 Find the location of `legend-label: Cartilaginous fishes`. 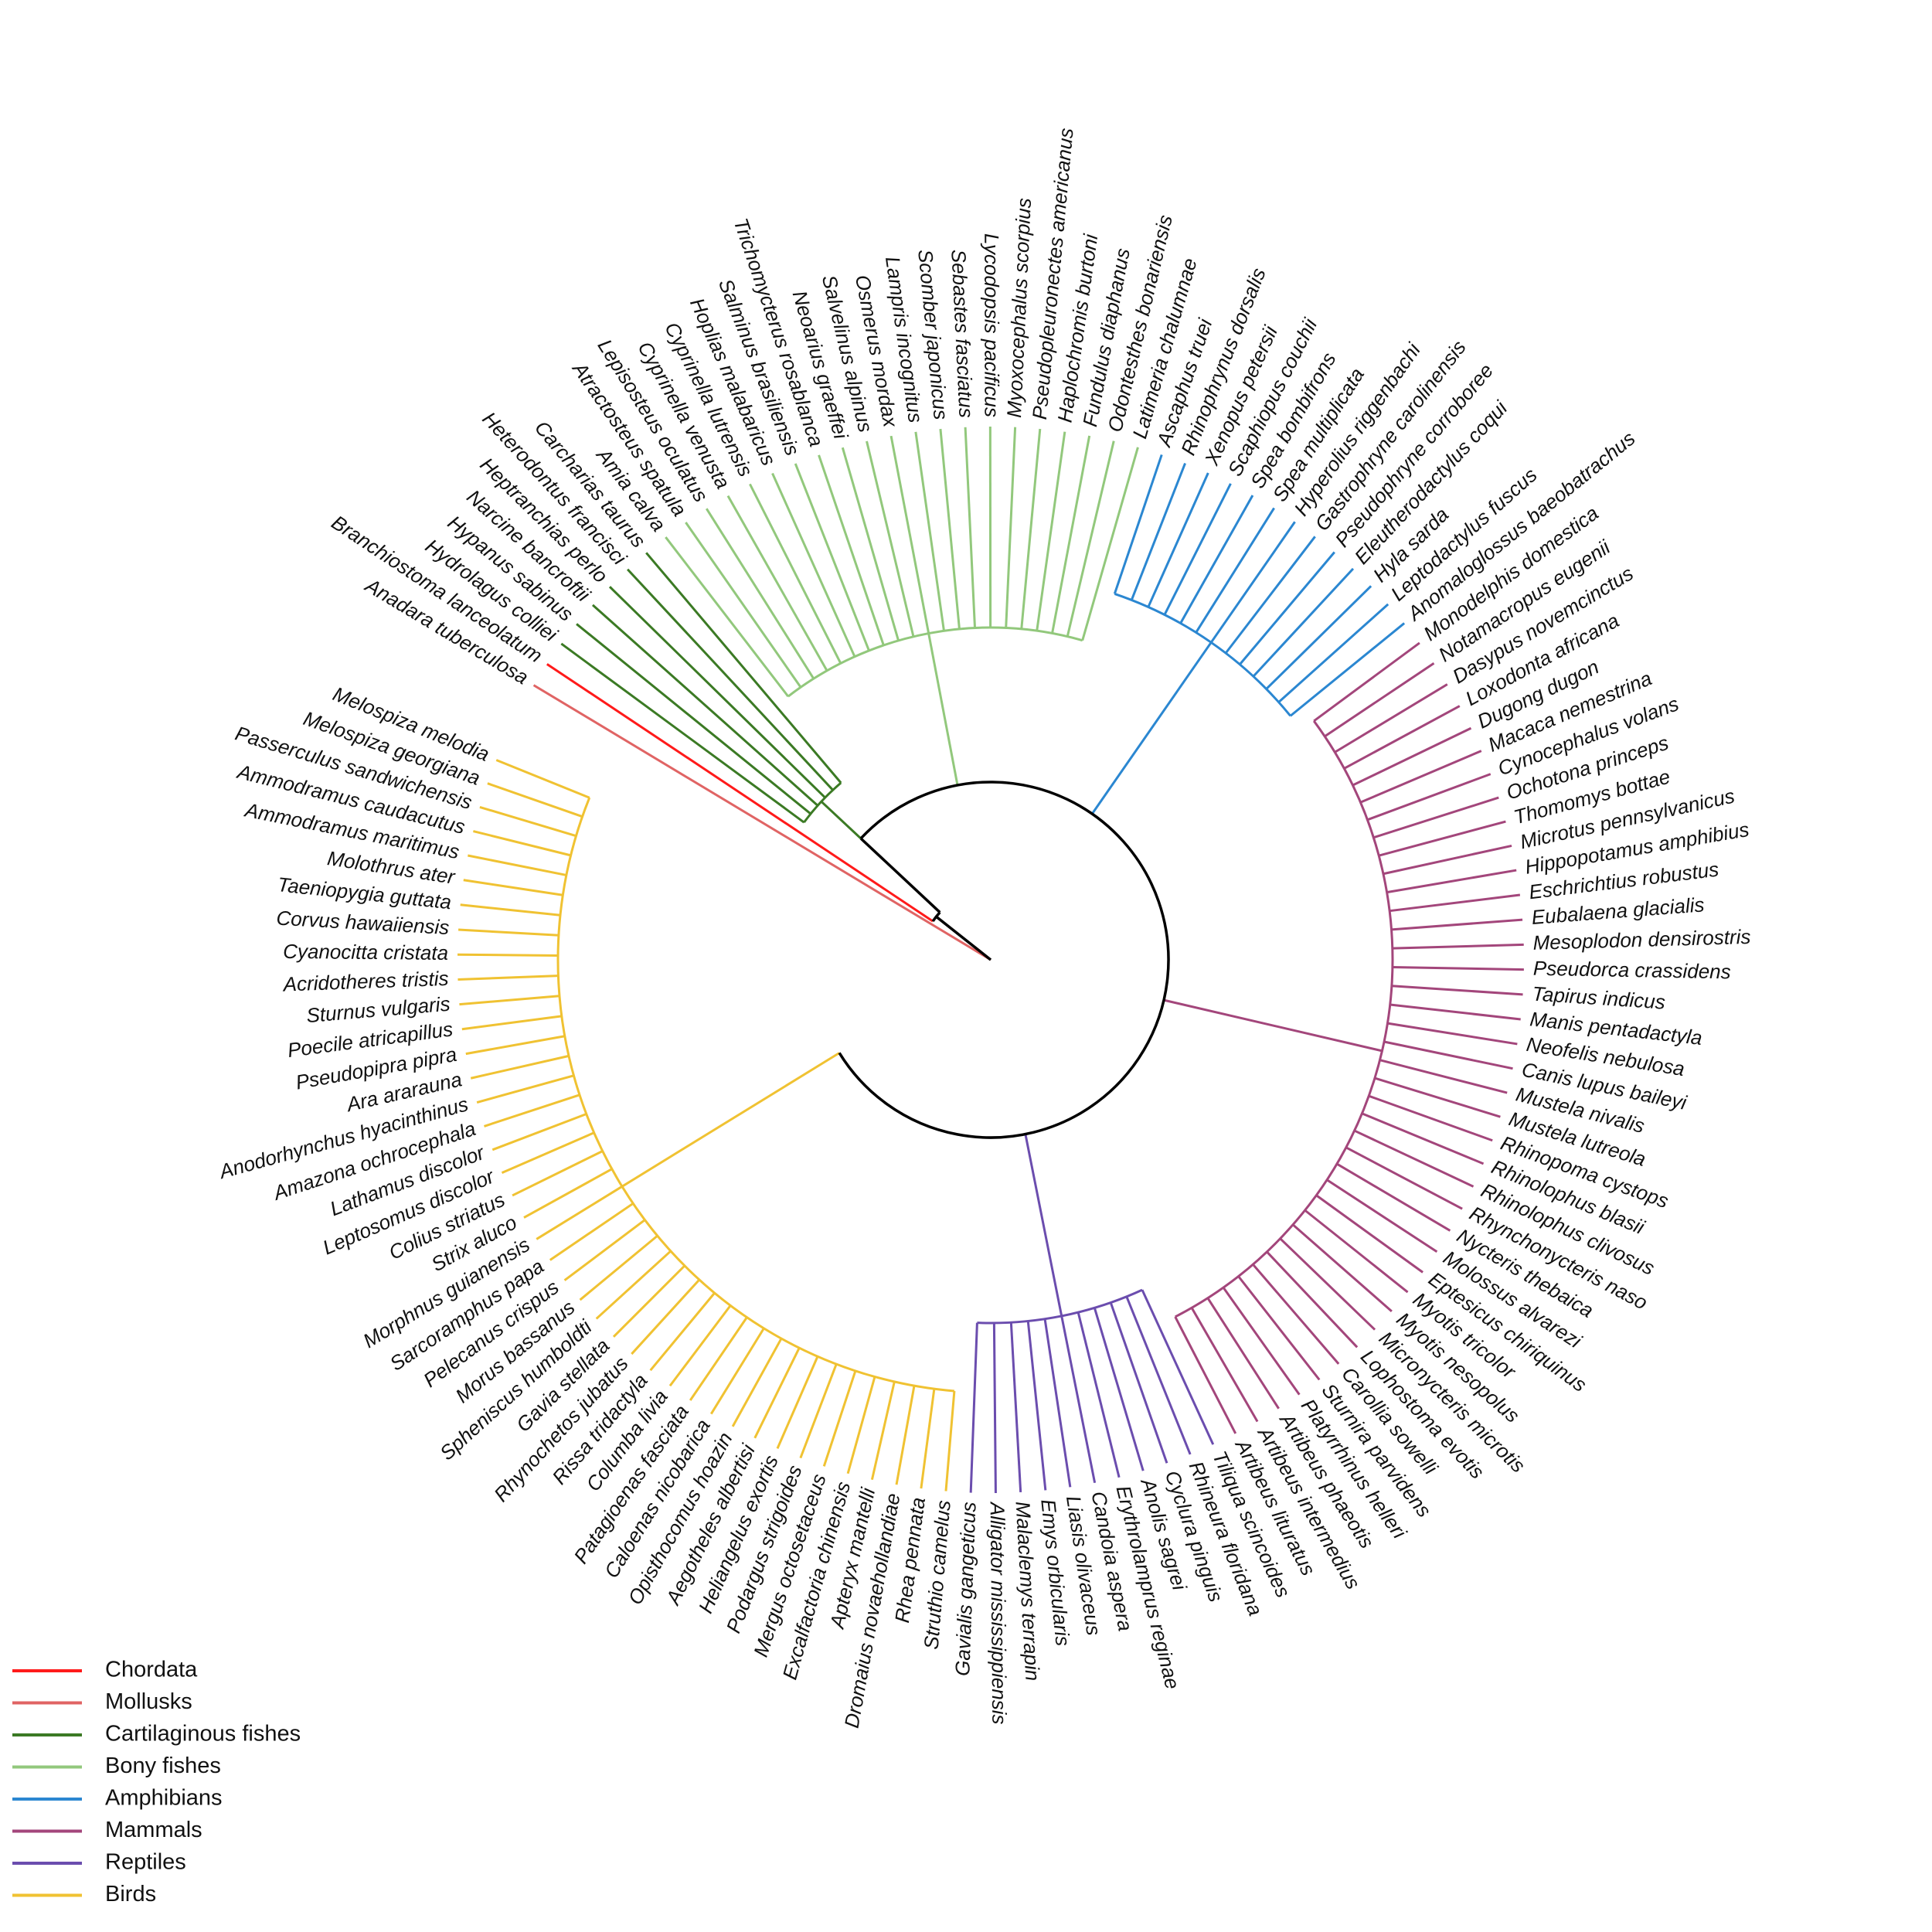

legend-label: Cartilaginous fishes is located at coordinates (203, 1735).